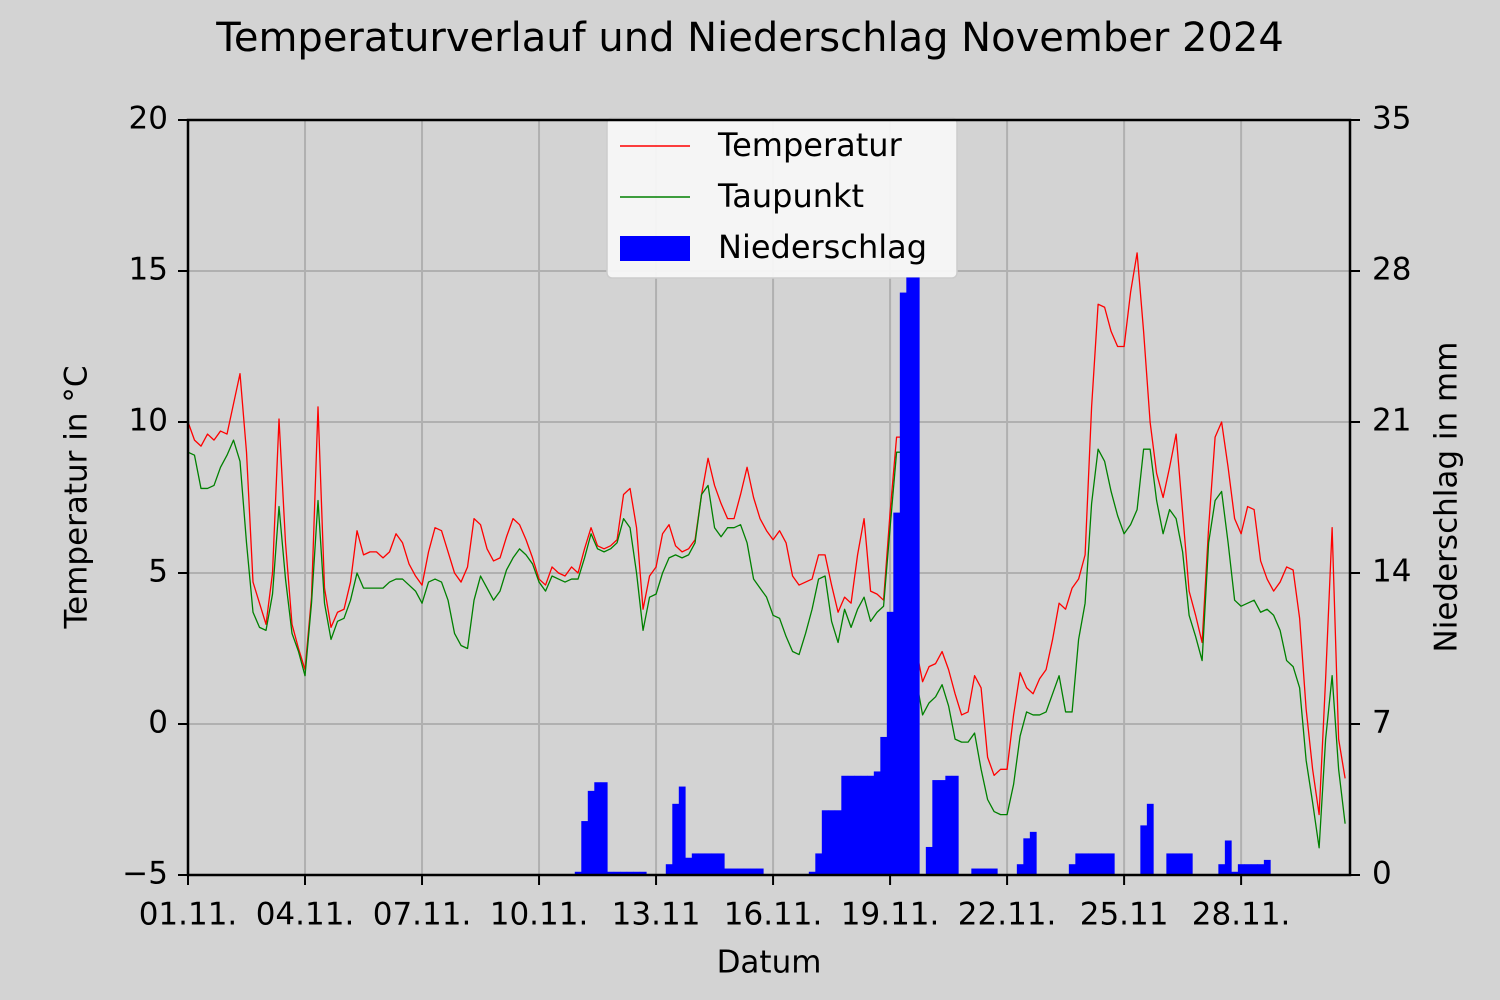 The image size is (1500, 1000). Describe the element at coordinates (539, 915) in the screenshot. I see `x-tick-label: 10.11.` at that location.